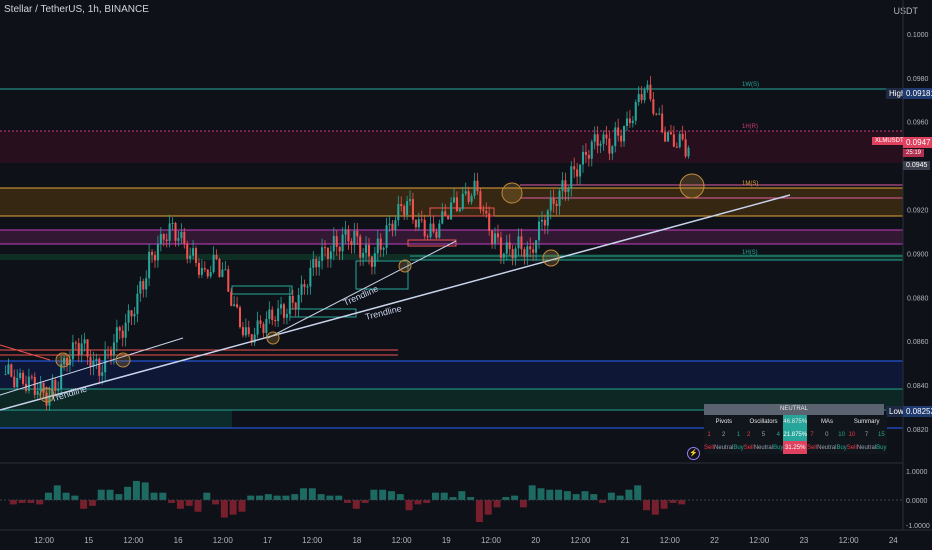 Image resolution: width=932 pixels, height=550 pixels. I want to click on low-label: Low, so click(896, 411).